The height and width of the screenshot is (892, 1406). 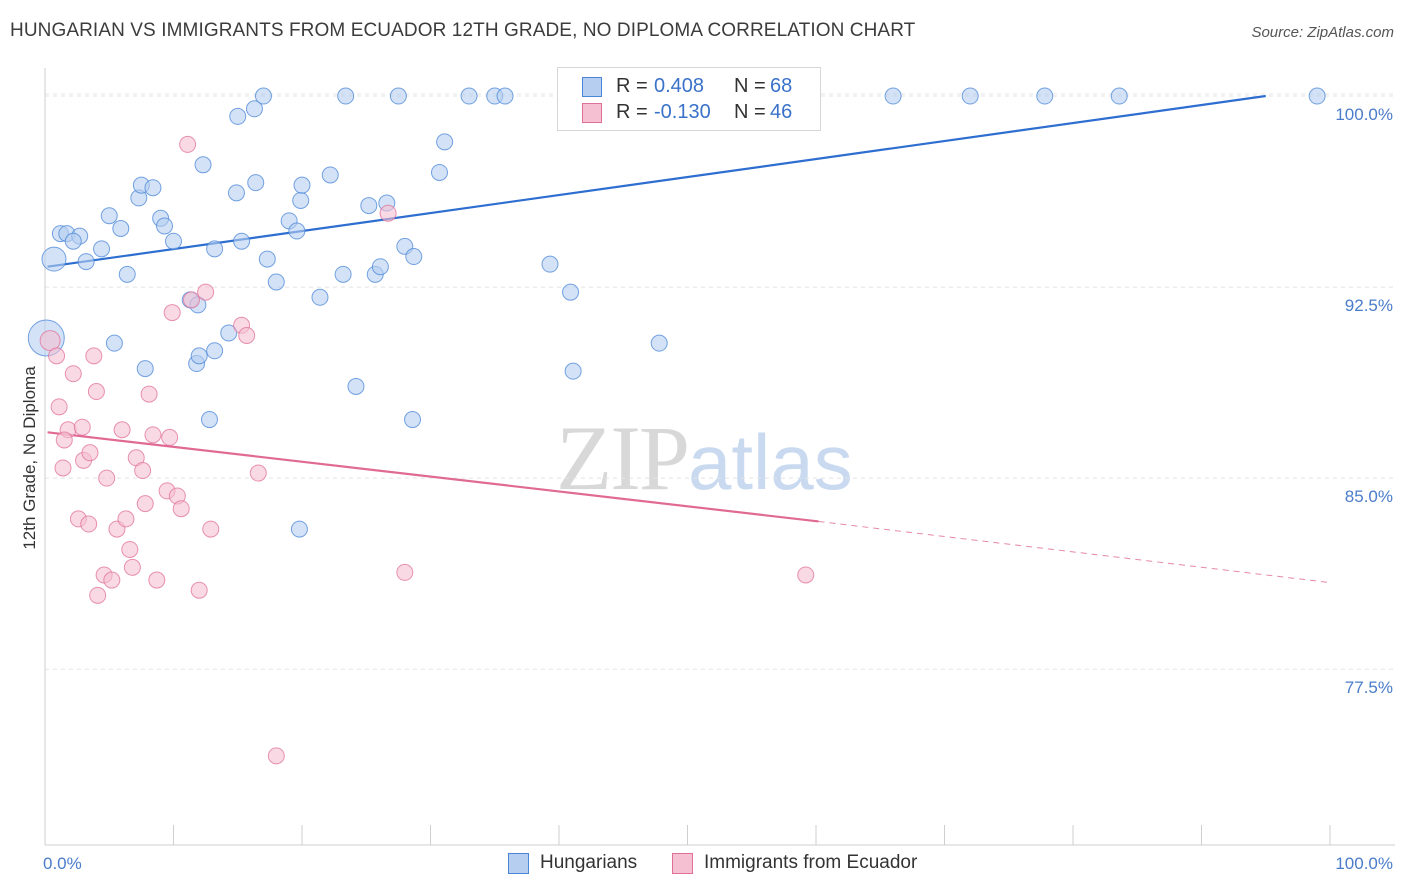 I want to click on legend-label-hungarians: Hungarians, so click(x=589, y=862).